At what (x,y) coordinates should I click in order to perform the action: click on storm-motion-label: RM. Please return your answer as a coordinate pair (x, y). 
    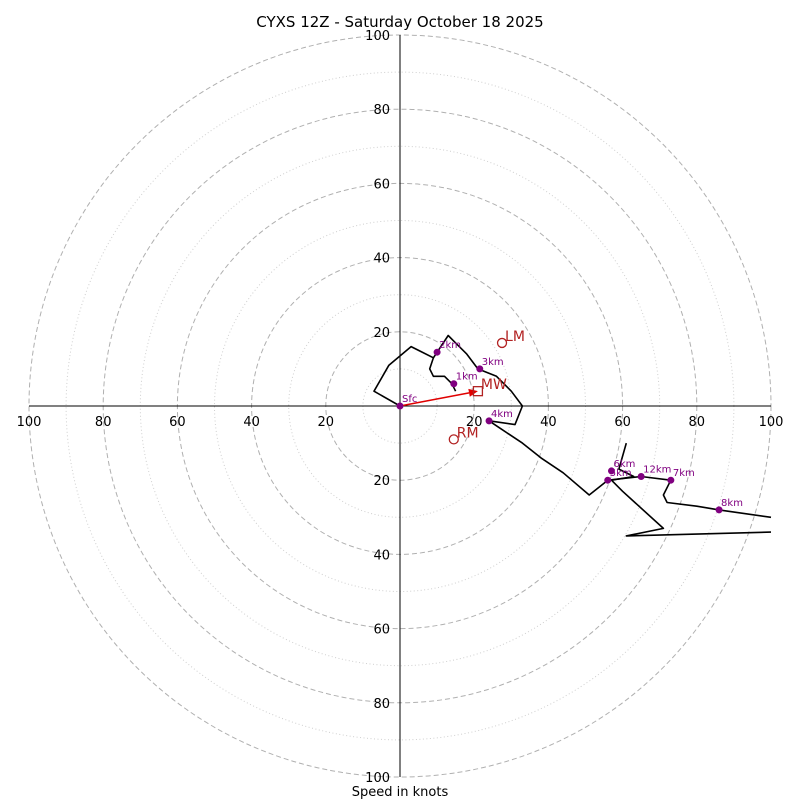
    Looking at the image, I should click on (468, 433).